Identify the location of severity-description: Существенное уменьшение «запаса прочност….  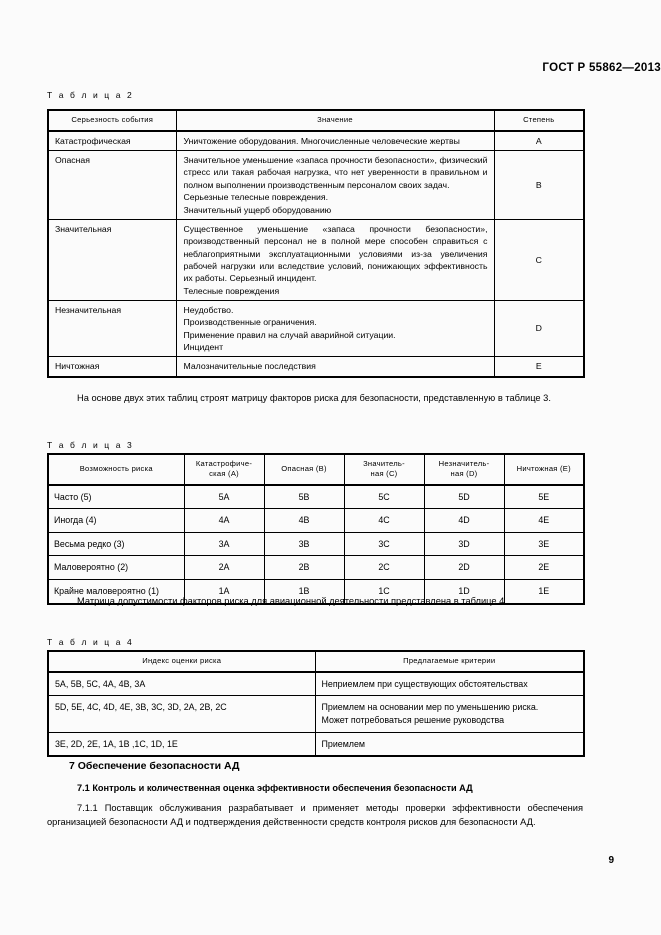
(335, 259).